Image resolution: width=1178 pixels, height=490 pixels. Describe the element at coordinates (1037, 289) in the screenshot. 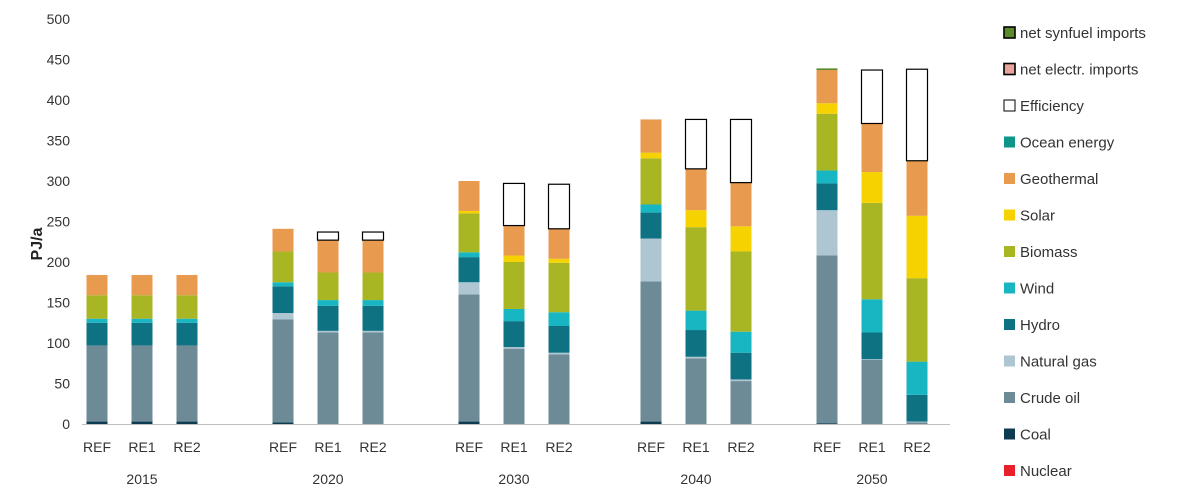

I see `legend-label-wind: Wind` at that location.